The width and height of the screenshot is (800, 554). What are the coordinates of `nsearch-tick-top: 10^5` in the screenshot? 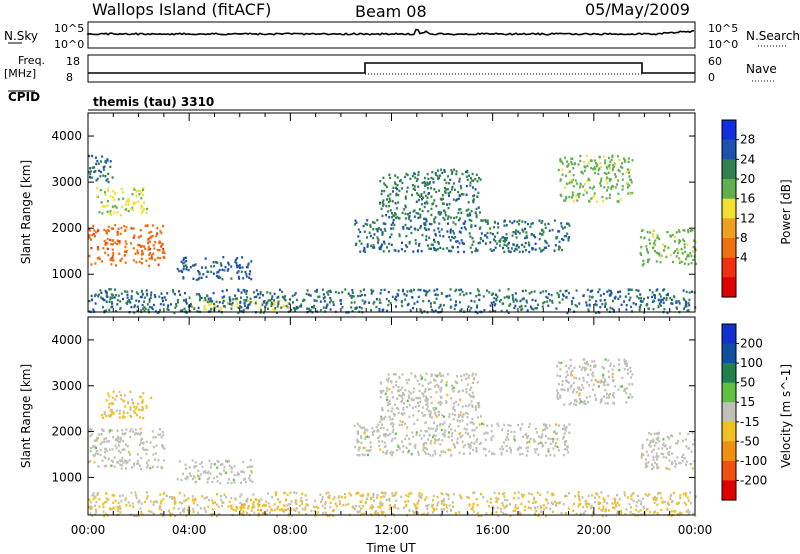 It's located at (723, 28).